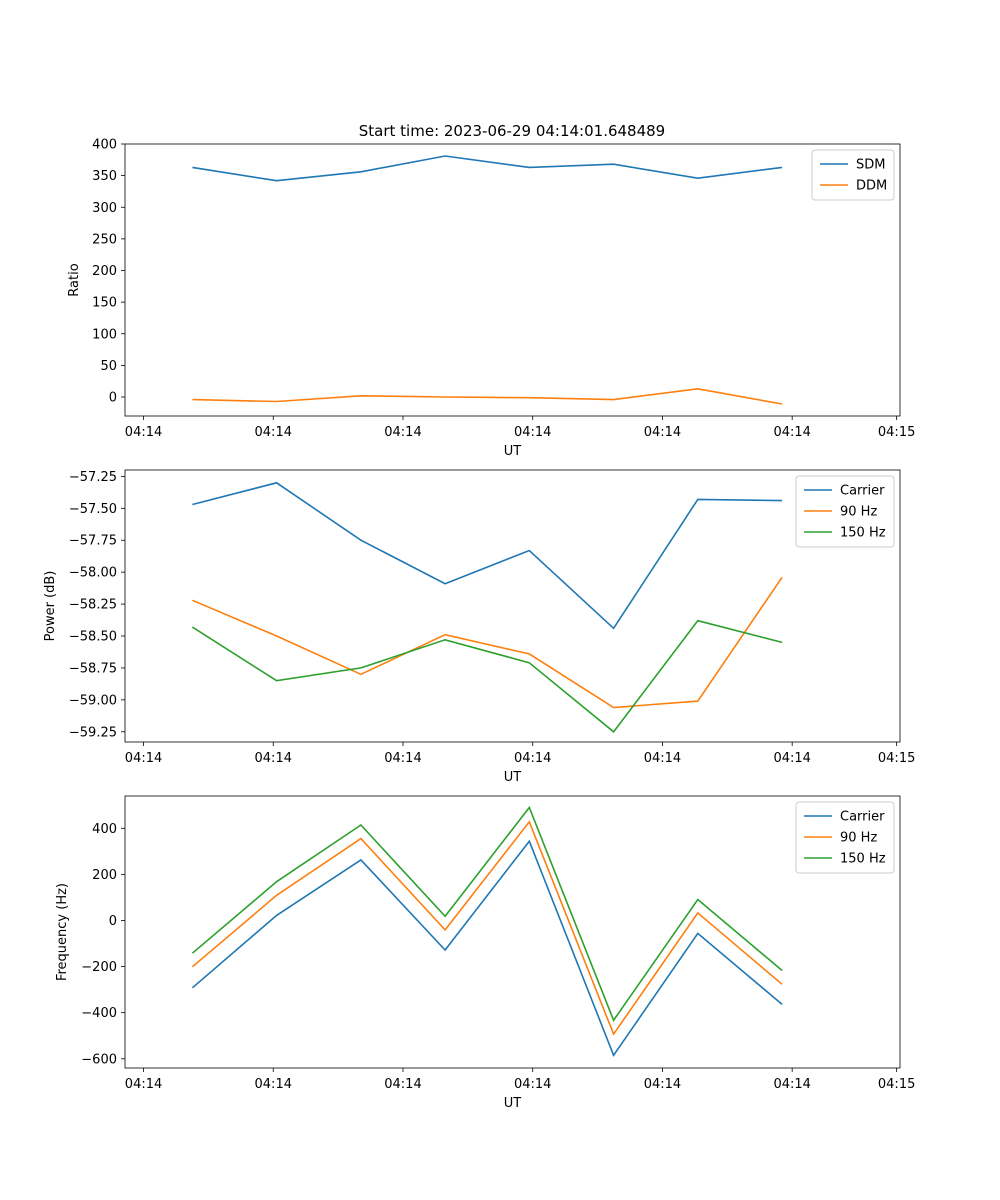  Describe the element at coordinates (487, 168) in the screenshot. I see `series-line-sdm` at that location.